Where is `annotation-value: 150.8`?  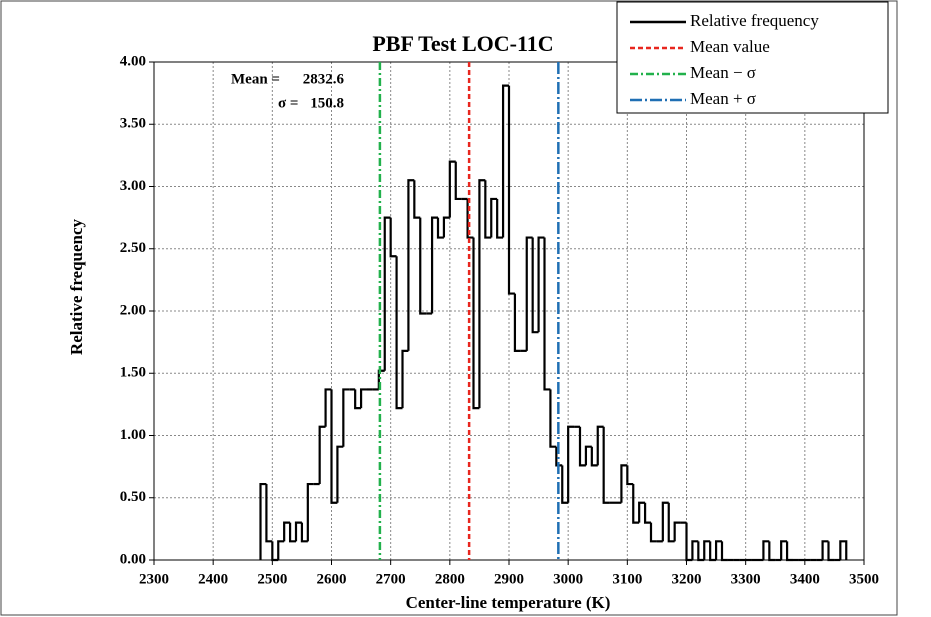 annotation-value: 150.8 is located at coordinates (327, 103).